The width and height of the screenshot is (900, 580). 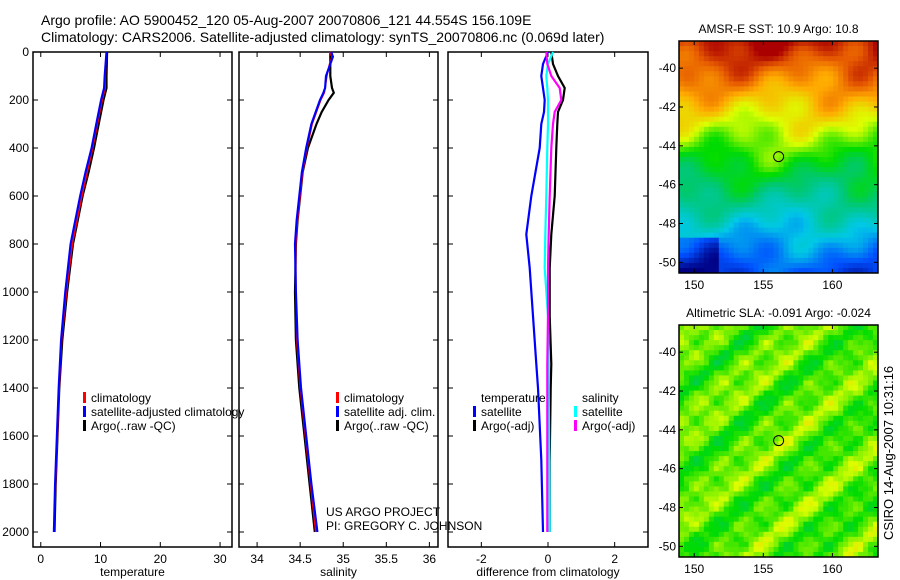 I want to click on legend-label: climatology, so click(x=121, y=398).